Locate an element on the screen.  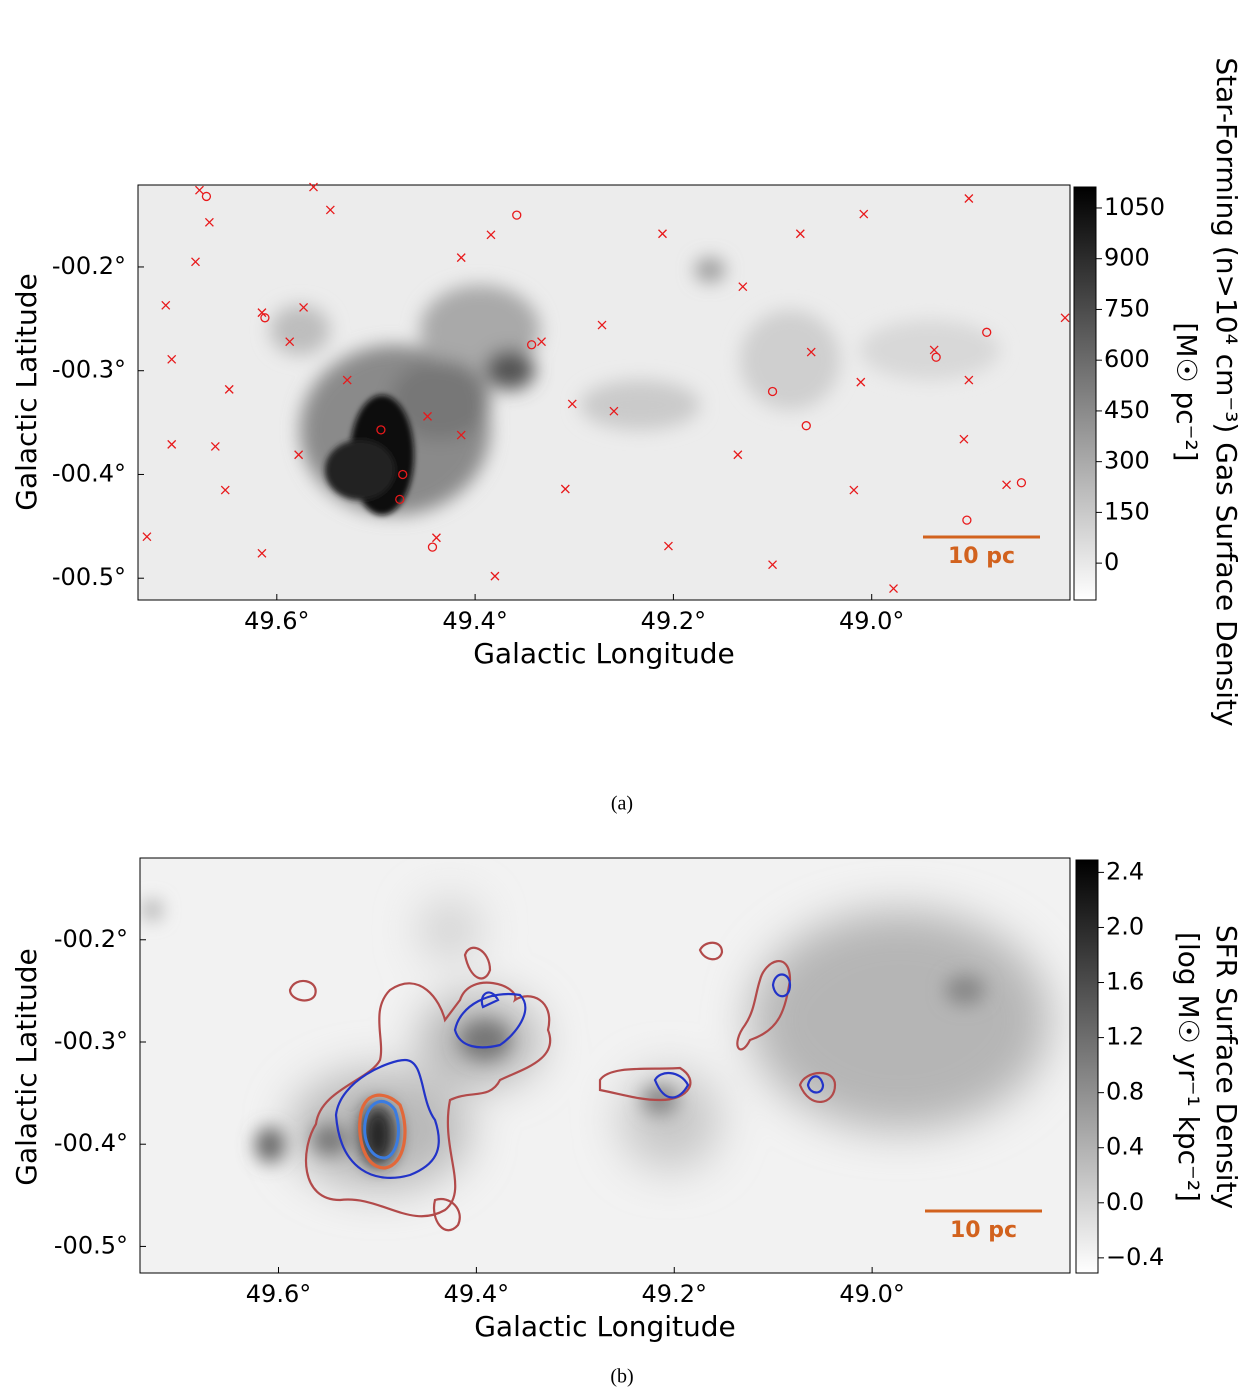
colorbar-tick-label: 750 is located at coordinates (1127, 308).